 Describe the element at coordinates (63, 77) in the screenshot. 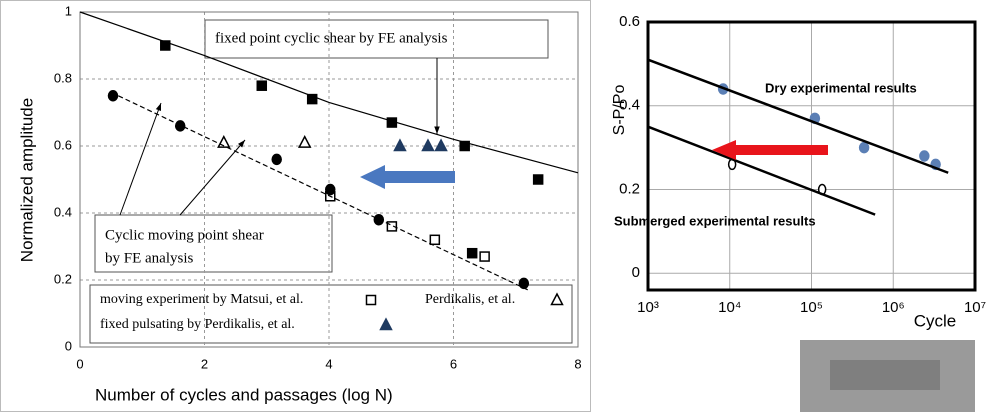

I see `y-tick-label: 0.8` at that location.